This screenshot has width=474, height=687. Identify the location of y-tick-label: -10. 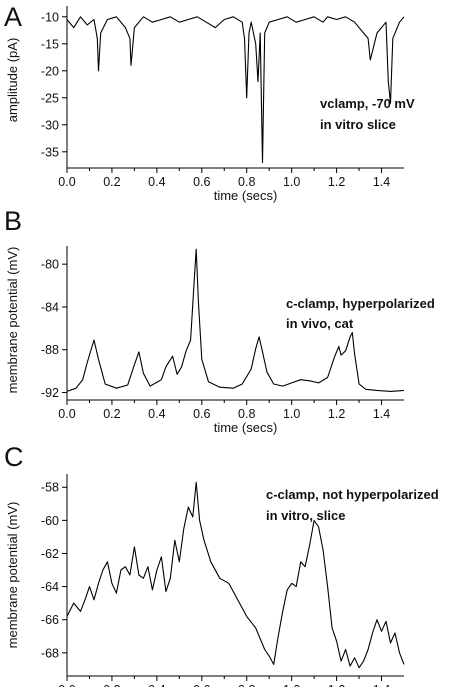
(50, 17).